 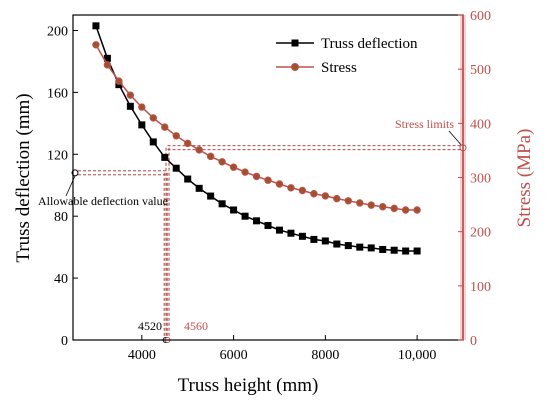 I want to click on x-deflection-annot: 4520, so click(x=150, y=326).